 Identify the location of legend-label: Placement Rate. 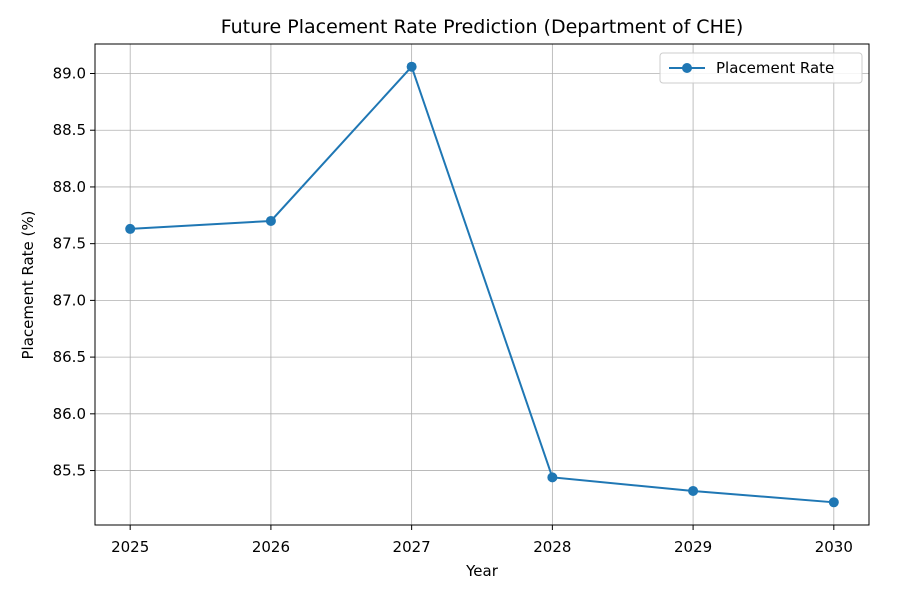
(775, 68).